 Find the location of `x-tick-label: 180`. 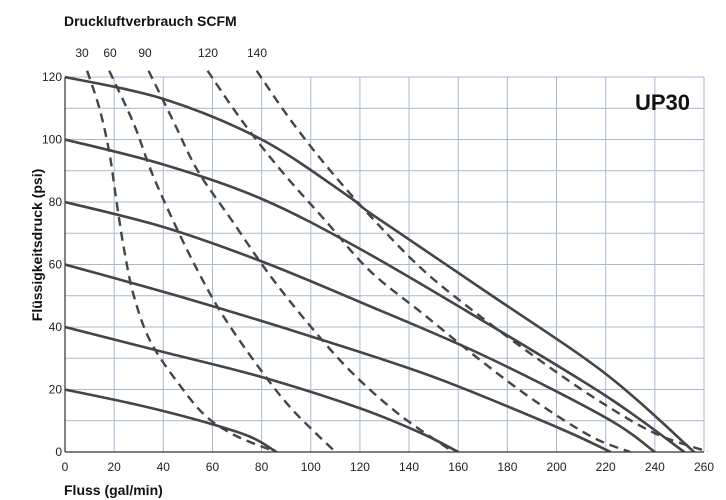

x-tick-label: 180 is located at coordinates (507, 467).